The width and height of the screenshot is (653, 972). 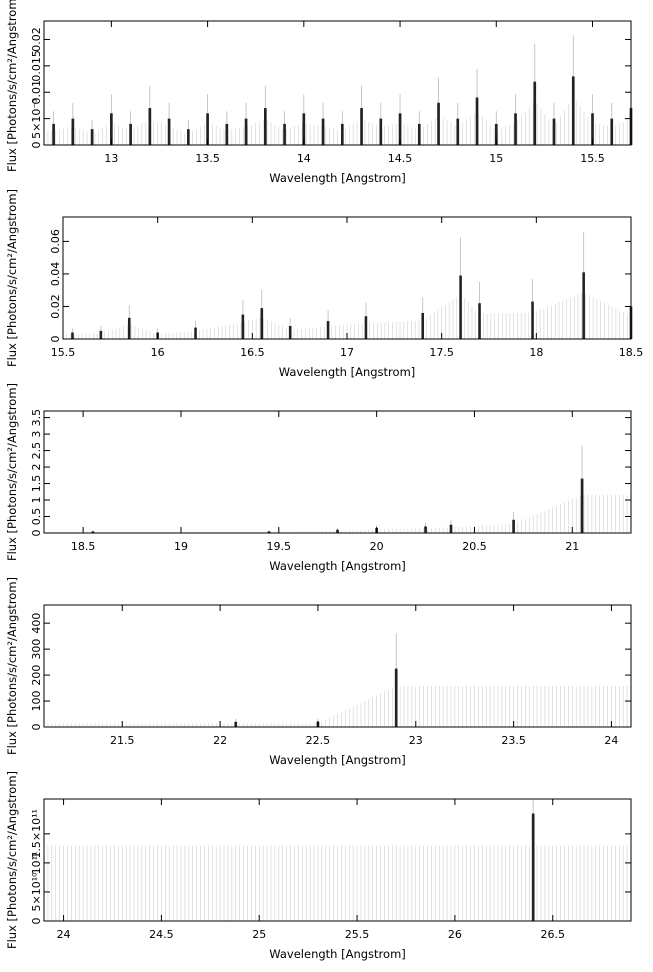 What do you see at coordinates (36, 701) in the screenshot?
I see `y-tick-label: 100` at bounding box center [36, 701].